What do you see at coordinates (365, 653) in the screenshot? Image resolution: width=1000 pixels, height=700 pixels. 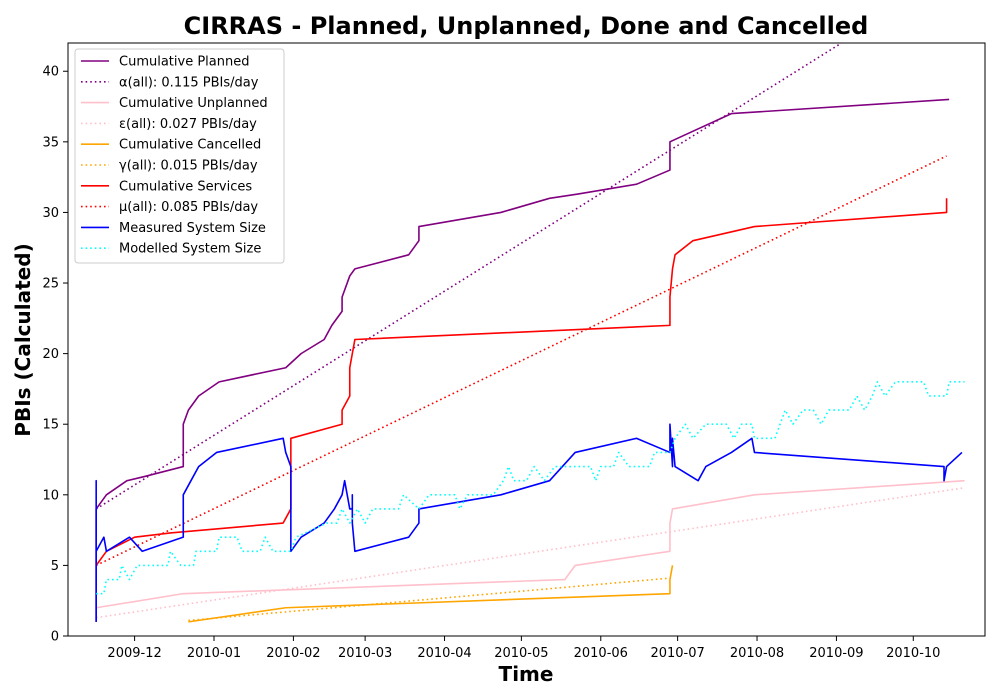 I see `x-tick-label: 2010-03` at bounding box center [365, 653].